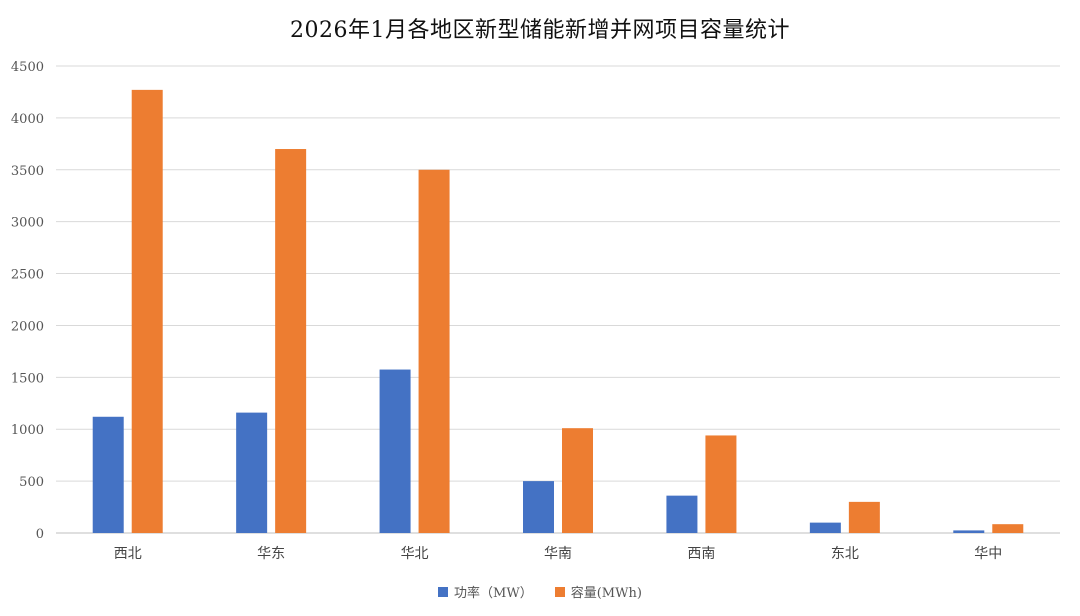  I want to click on y-tick-label: 3000, so click(27, 223).